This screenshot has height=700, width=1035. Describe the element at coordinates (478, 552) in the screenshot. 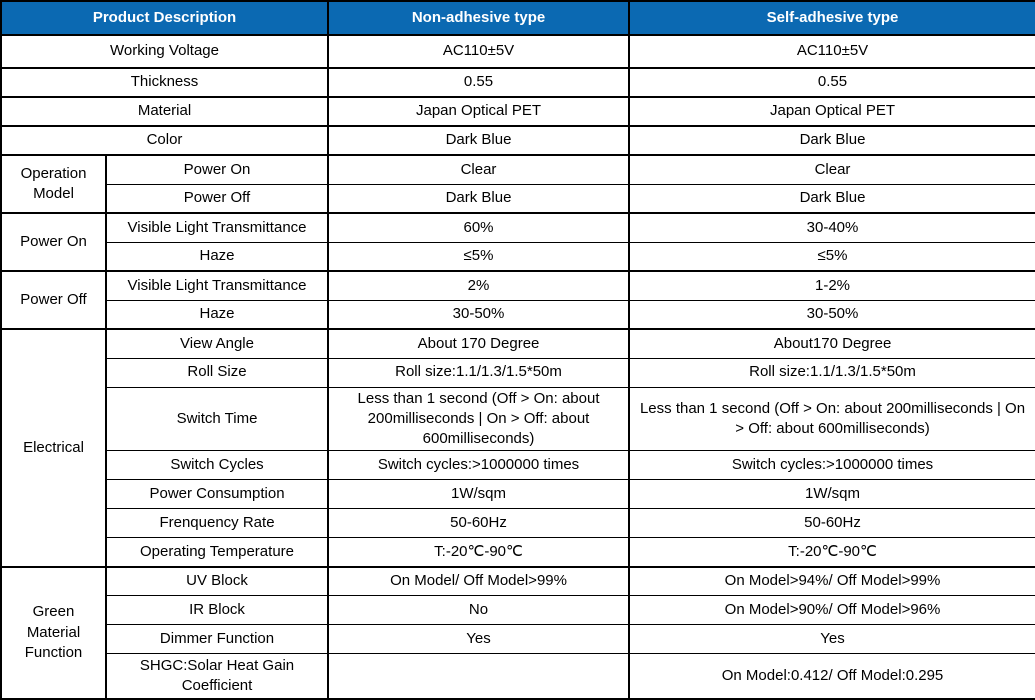

I see `operating-temperature-non-adhesive-value: T:-20℃-90℃` at that location.